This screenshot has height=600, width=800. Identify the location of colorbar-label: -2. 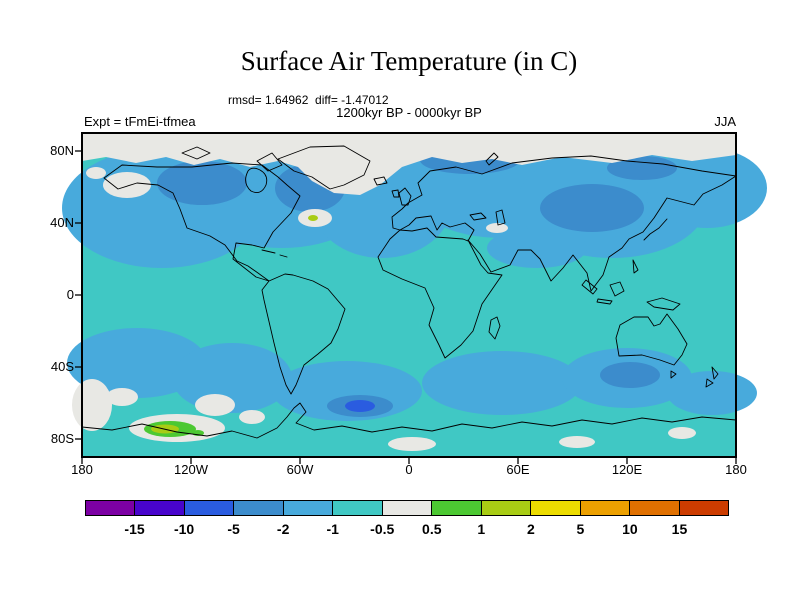
(283, 529).